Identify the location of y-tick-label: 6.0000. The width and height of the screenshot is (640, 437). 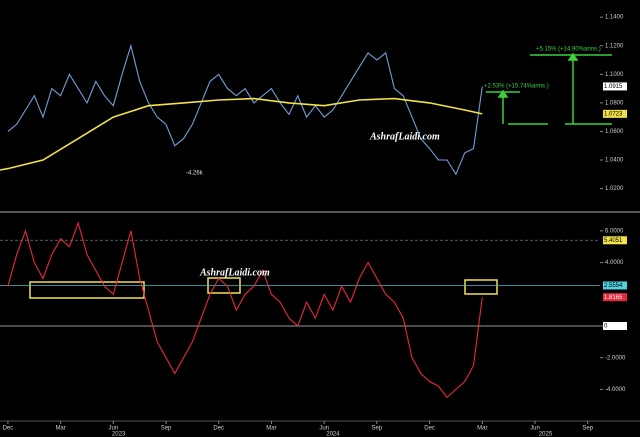
(614, 231).